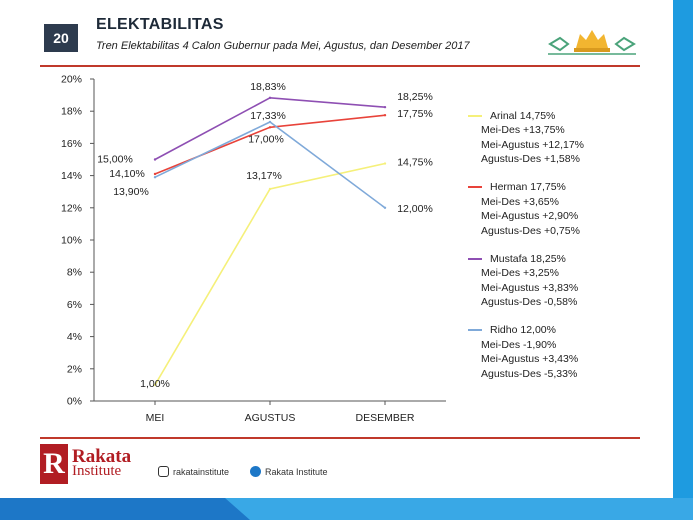  I want to click on x-tick-label: AGUSTUS, so click(270, 418).